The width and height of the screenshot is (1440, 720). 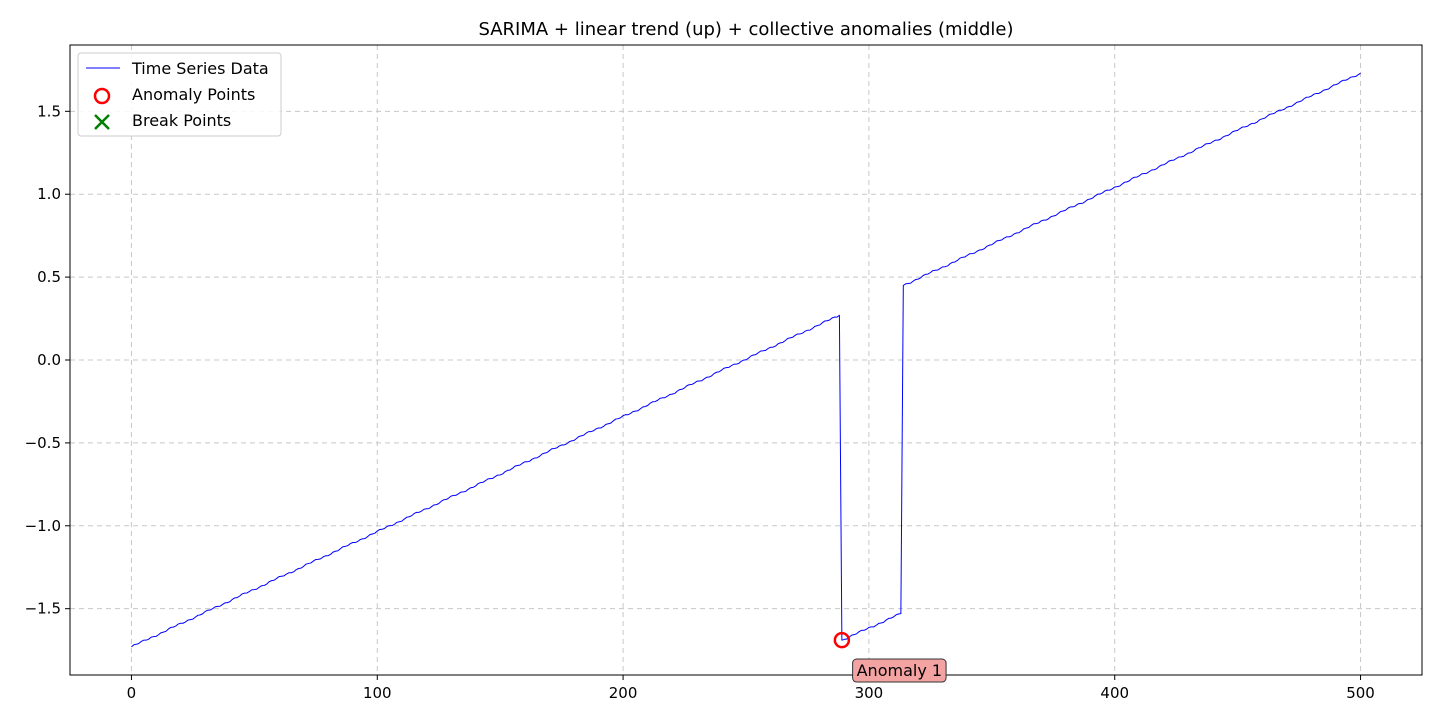 I want to click on annotation-box, so click(x=899, y=670).